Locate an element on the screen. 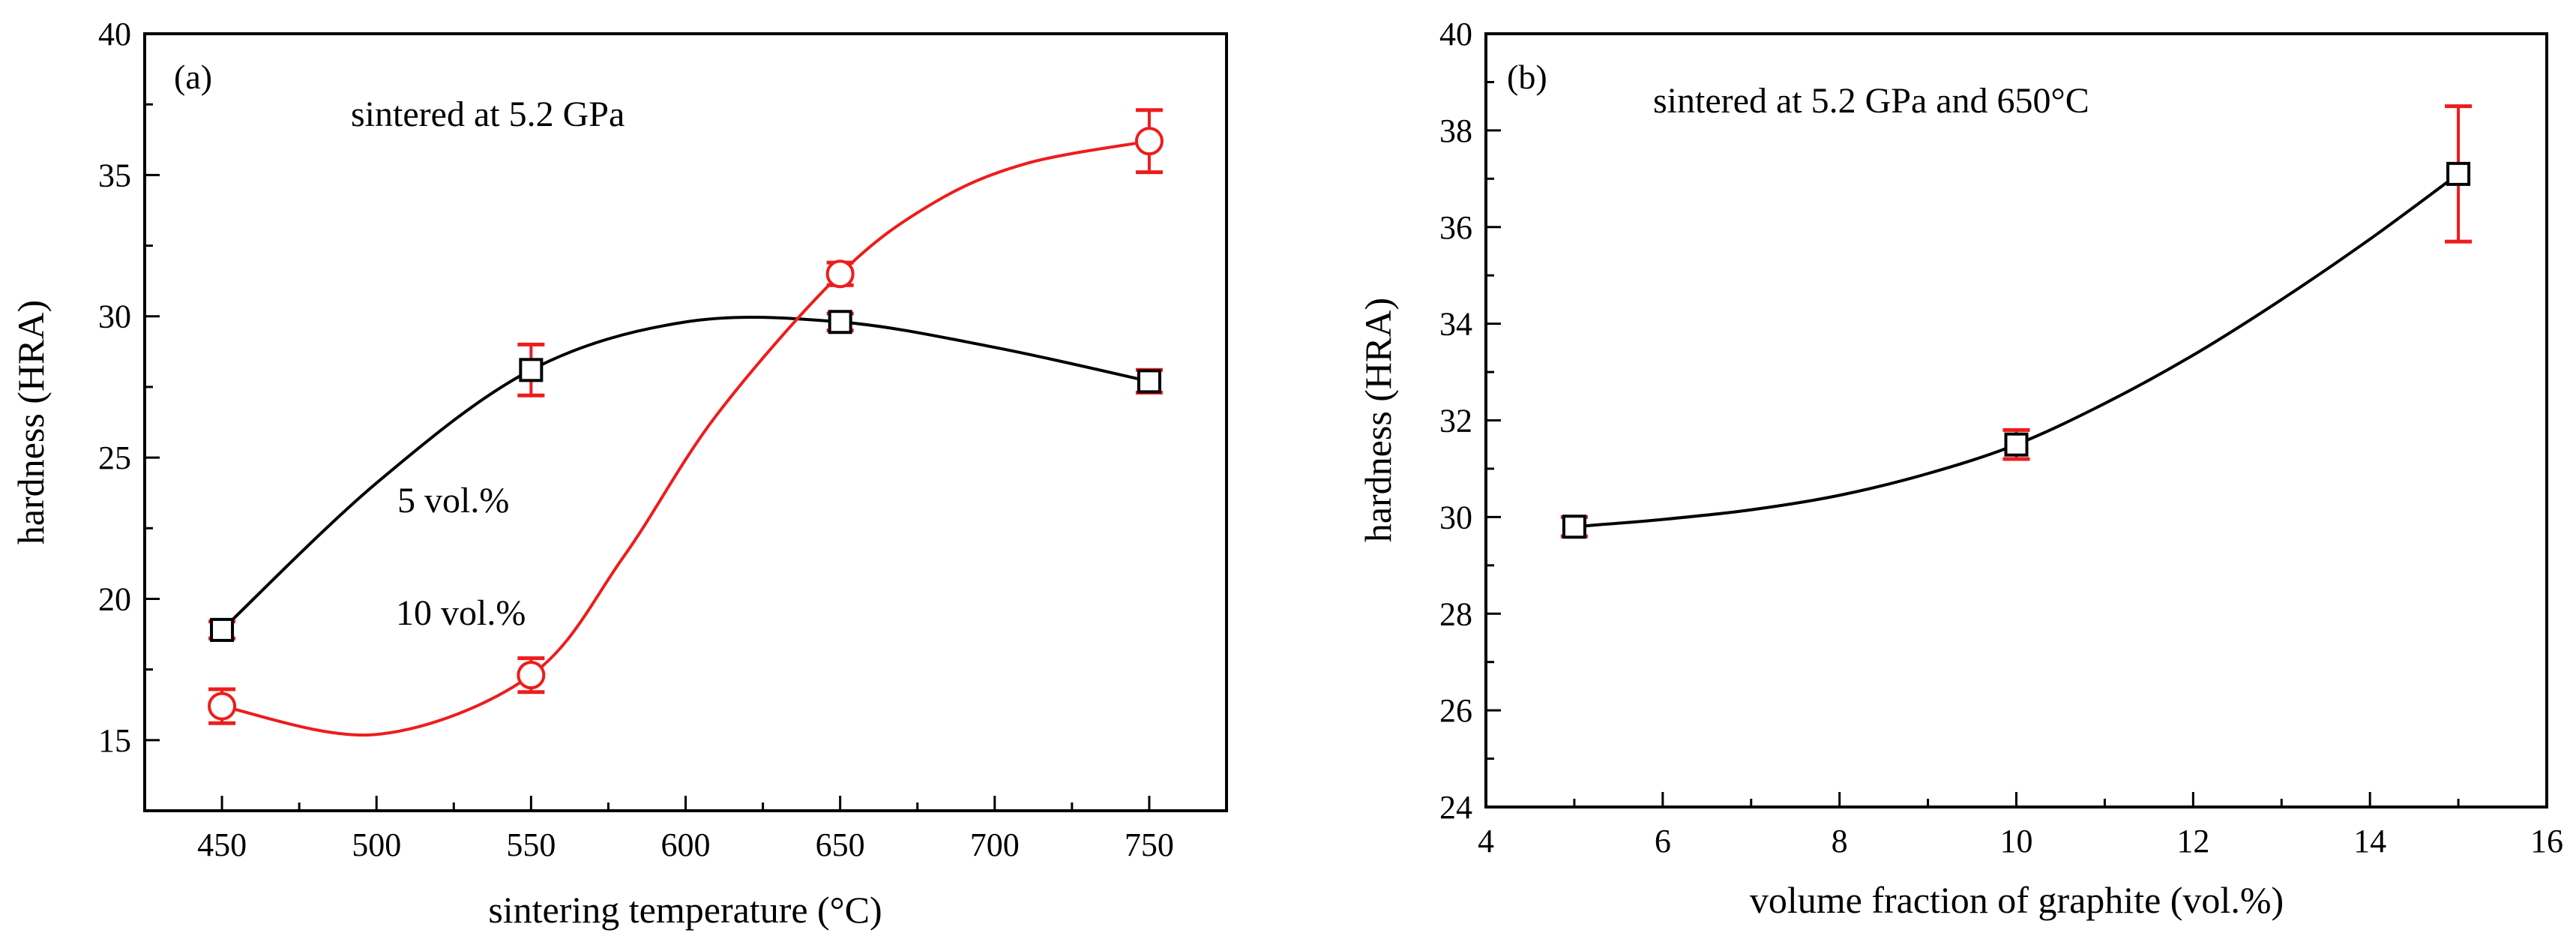  x-tick-label: 16 is located at coordinates (2547, 841).